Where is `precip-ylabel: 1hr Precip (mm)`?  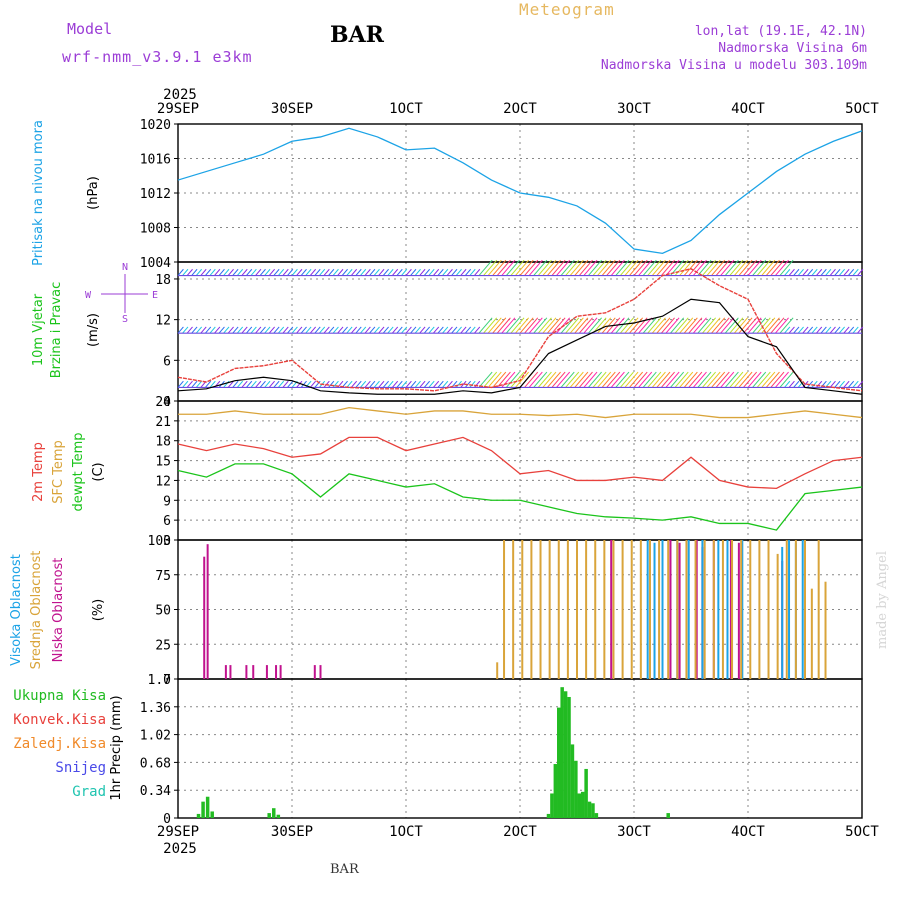
precip-ylabel: 1hr Precip (mm) is located at coordinates (116, 747).